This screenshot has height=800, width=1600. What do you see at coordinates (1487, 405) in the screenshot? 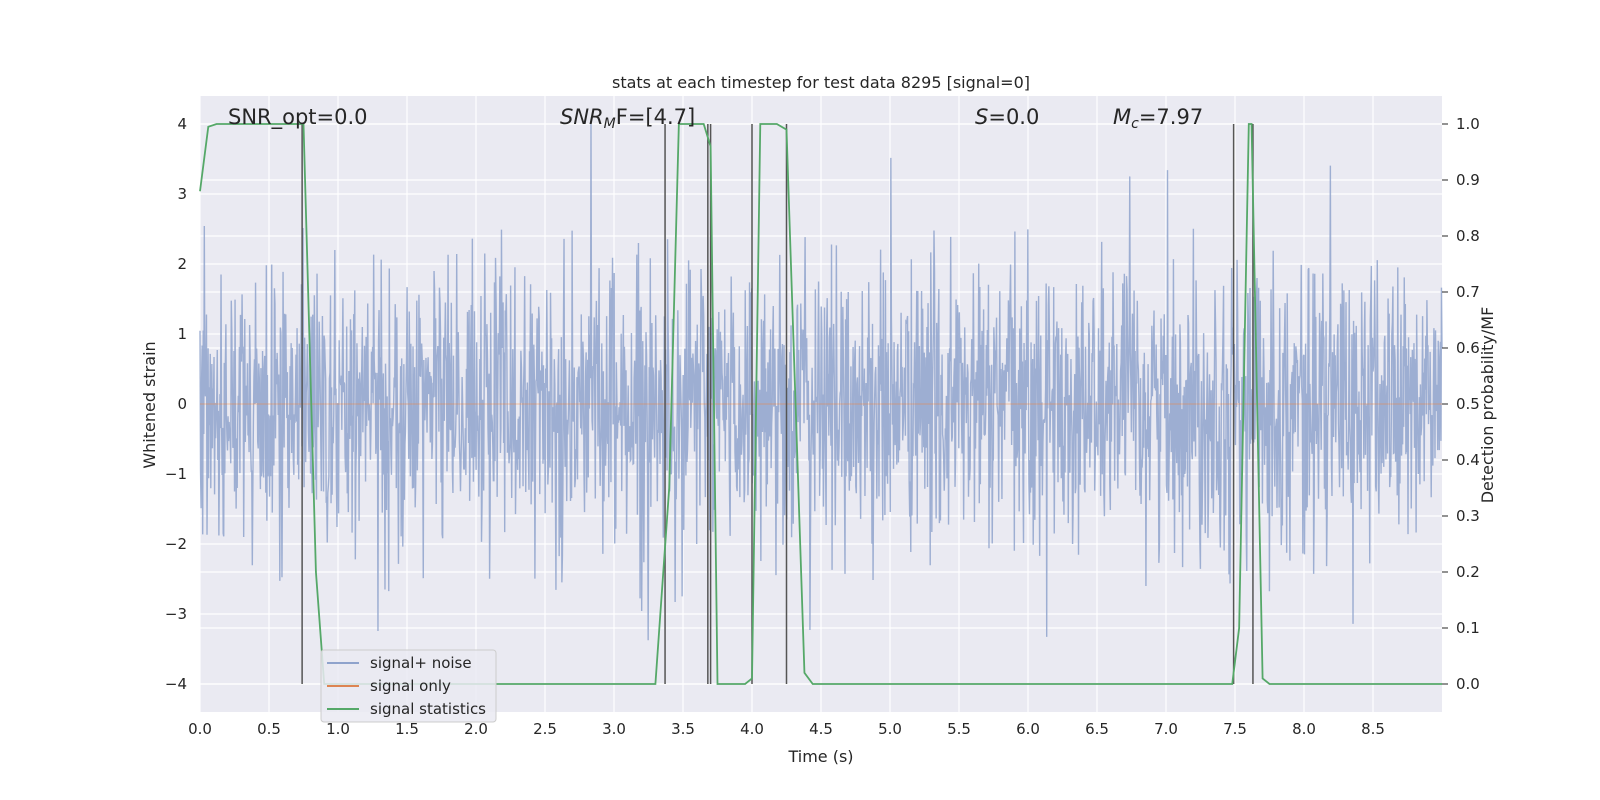
I see `y-right-axis-label: Detection probability/MF` at bounding box center [1487, 405].